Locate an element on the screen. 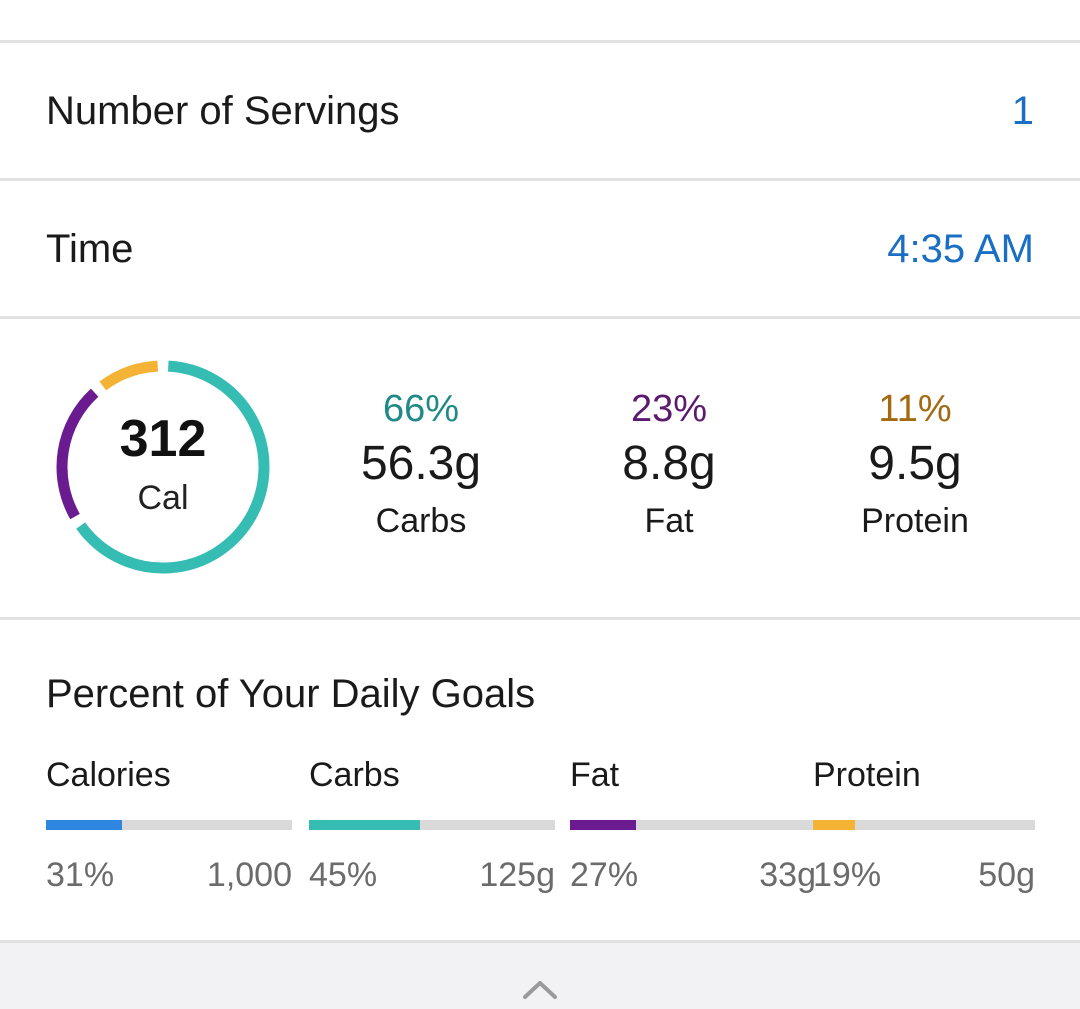  calorie-ring: 312 Cal is located at coordinates (163, 467).